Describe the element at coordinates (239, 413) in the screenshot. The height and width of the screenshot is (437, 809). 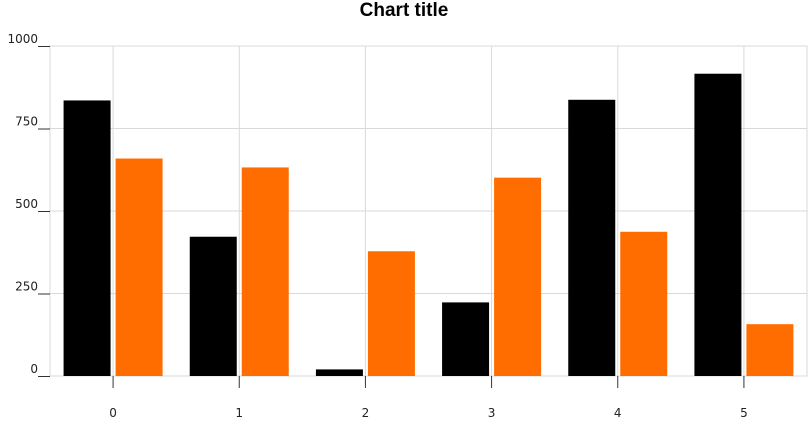
I see `x-tick-label: 1` at that location.